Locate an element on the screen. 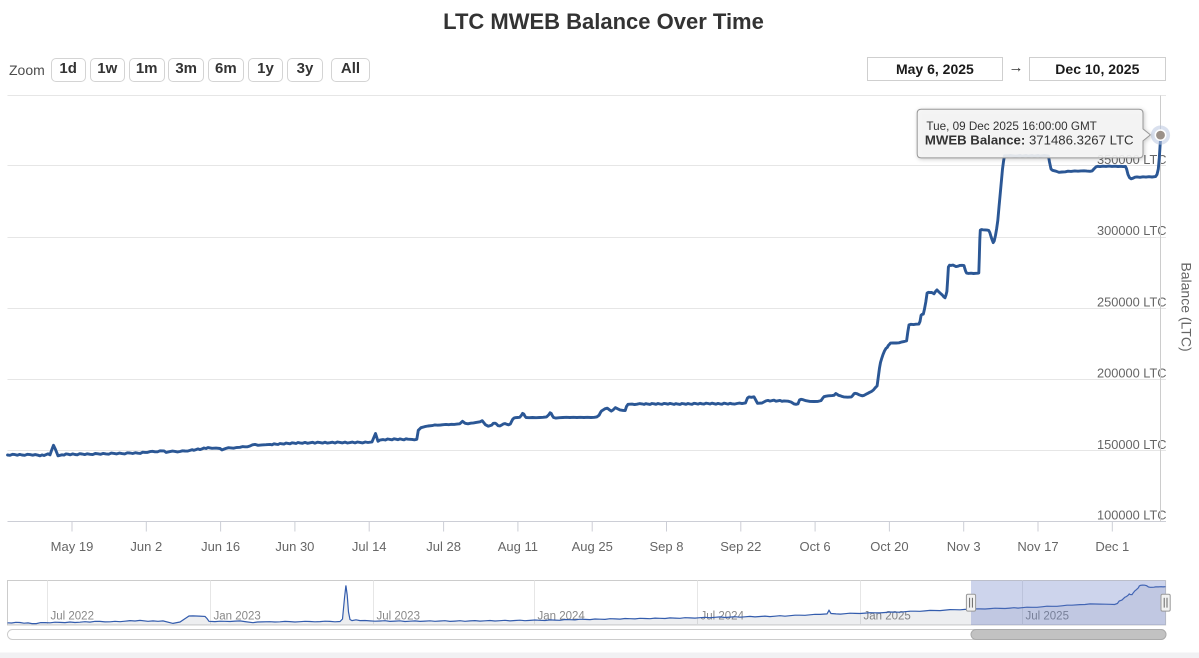 Image resolution: width=1199 pixels, height=658 pixels. svg-text: Dec 1 is located at coordinates (1112, 546).